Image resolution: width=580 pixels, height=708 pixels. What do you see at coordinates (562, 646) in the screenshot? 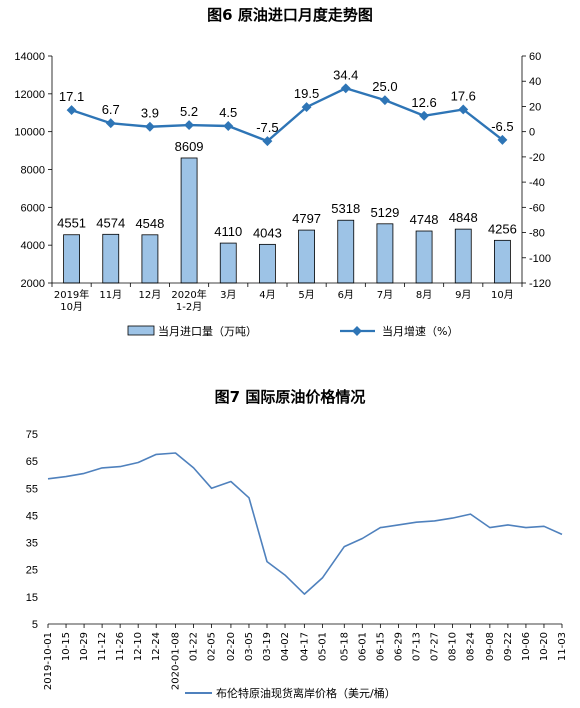
I see `x-tick-label: 11-03` at bounding box center [562, 646].